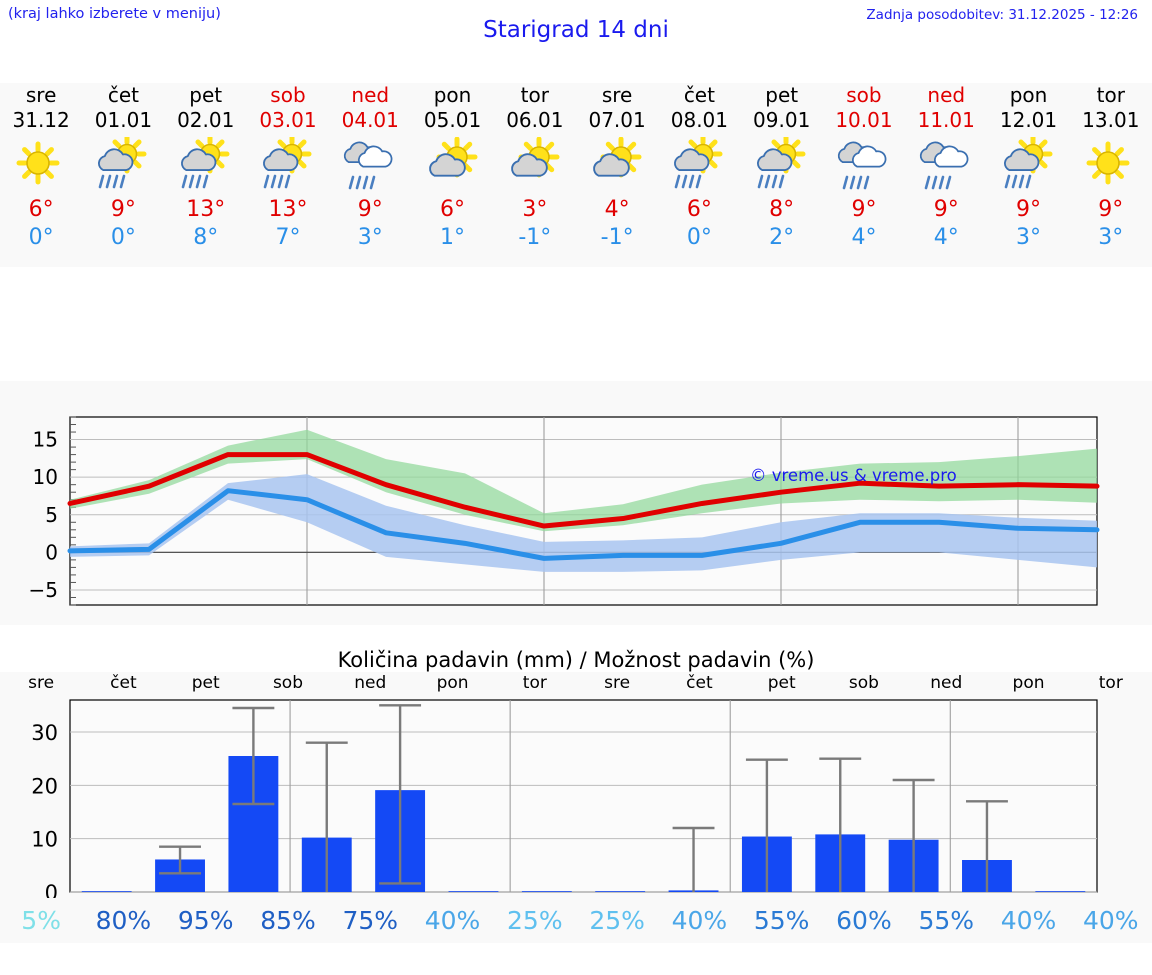 The height and width of the screenshot is (975, 1152). I want to click on day-column: pon 12.01 9° 3°, so click(1028, 175).